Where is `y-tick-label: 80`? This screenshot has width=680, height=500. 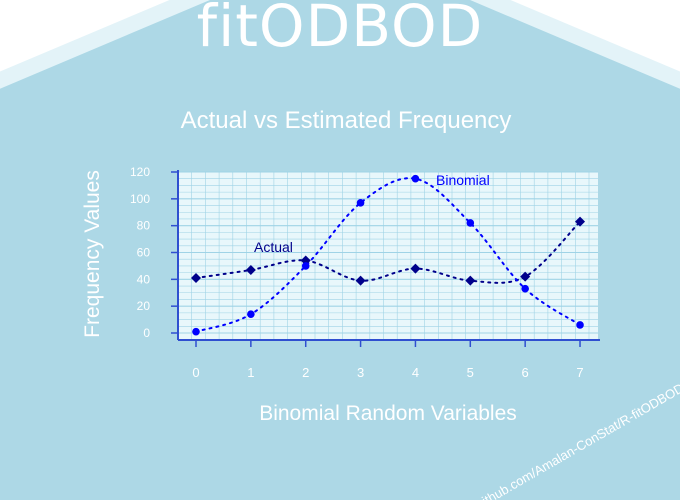 y-tick-label: 80 is located at coordinates (144, 226).